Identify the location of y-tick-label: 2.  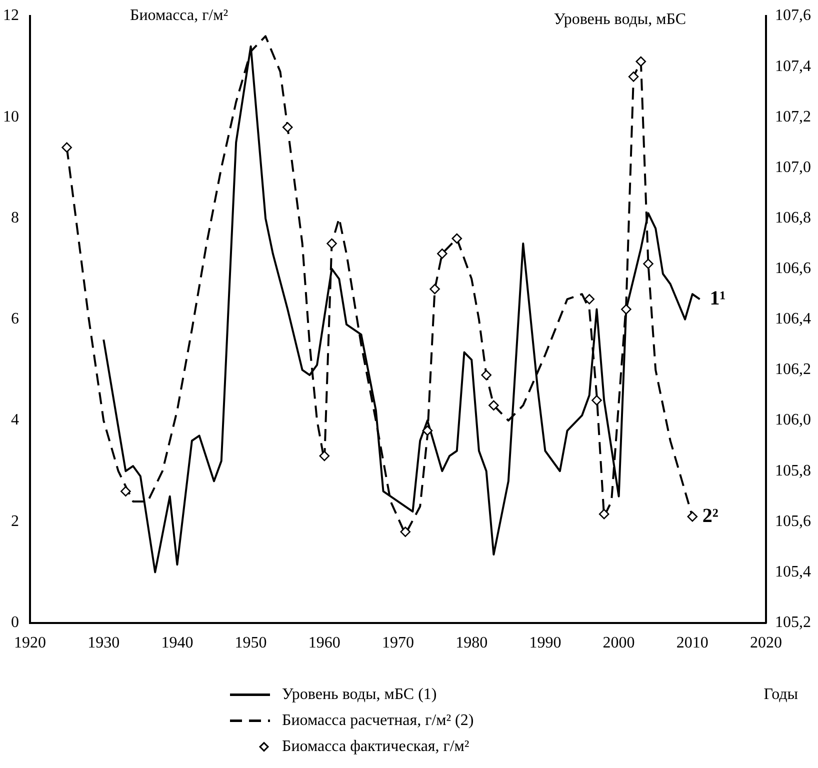
(15, 521).